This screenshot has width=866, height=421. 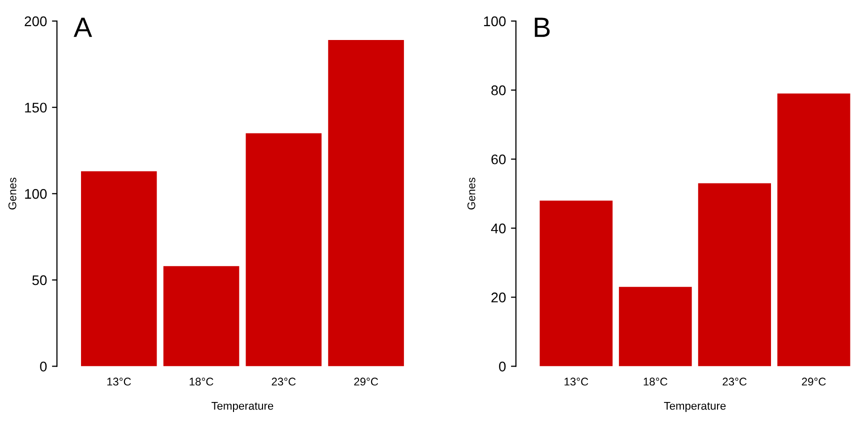 I want to click on y-tick-label: 40, so click(x=498, y=229).